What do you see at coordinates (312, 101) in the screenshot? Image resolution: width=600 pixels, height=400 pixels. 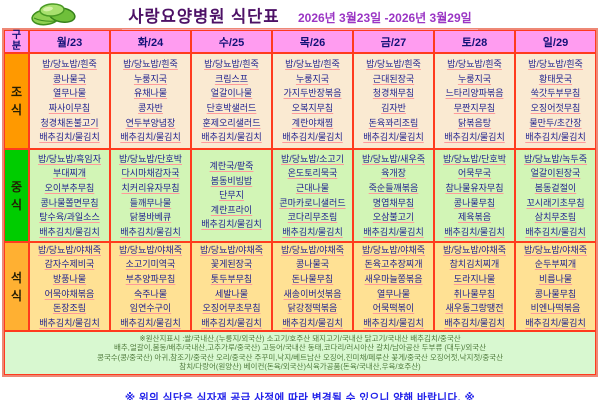 I see `menu-cell-breakfast-thu: 밥/당뇨밥/흰죽 누룽지국 가지두반장볶음 오복지무침 계란야채찜 배추김치/물김치` at bounding box center [312, 101].